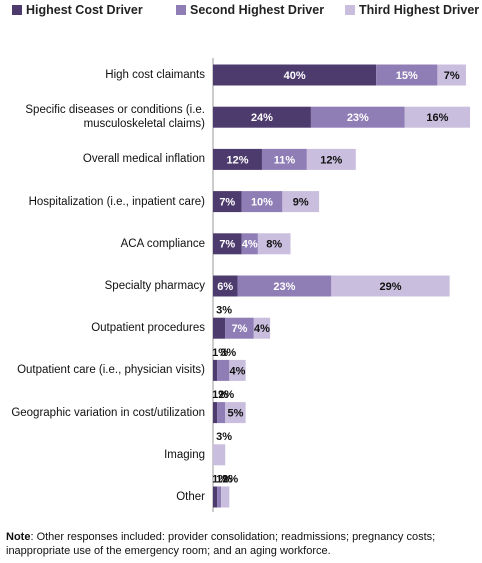 The image size is (482, 563). I want to click on legend-item: Highest Cost Driver, so click(77, 10).